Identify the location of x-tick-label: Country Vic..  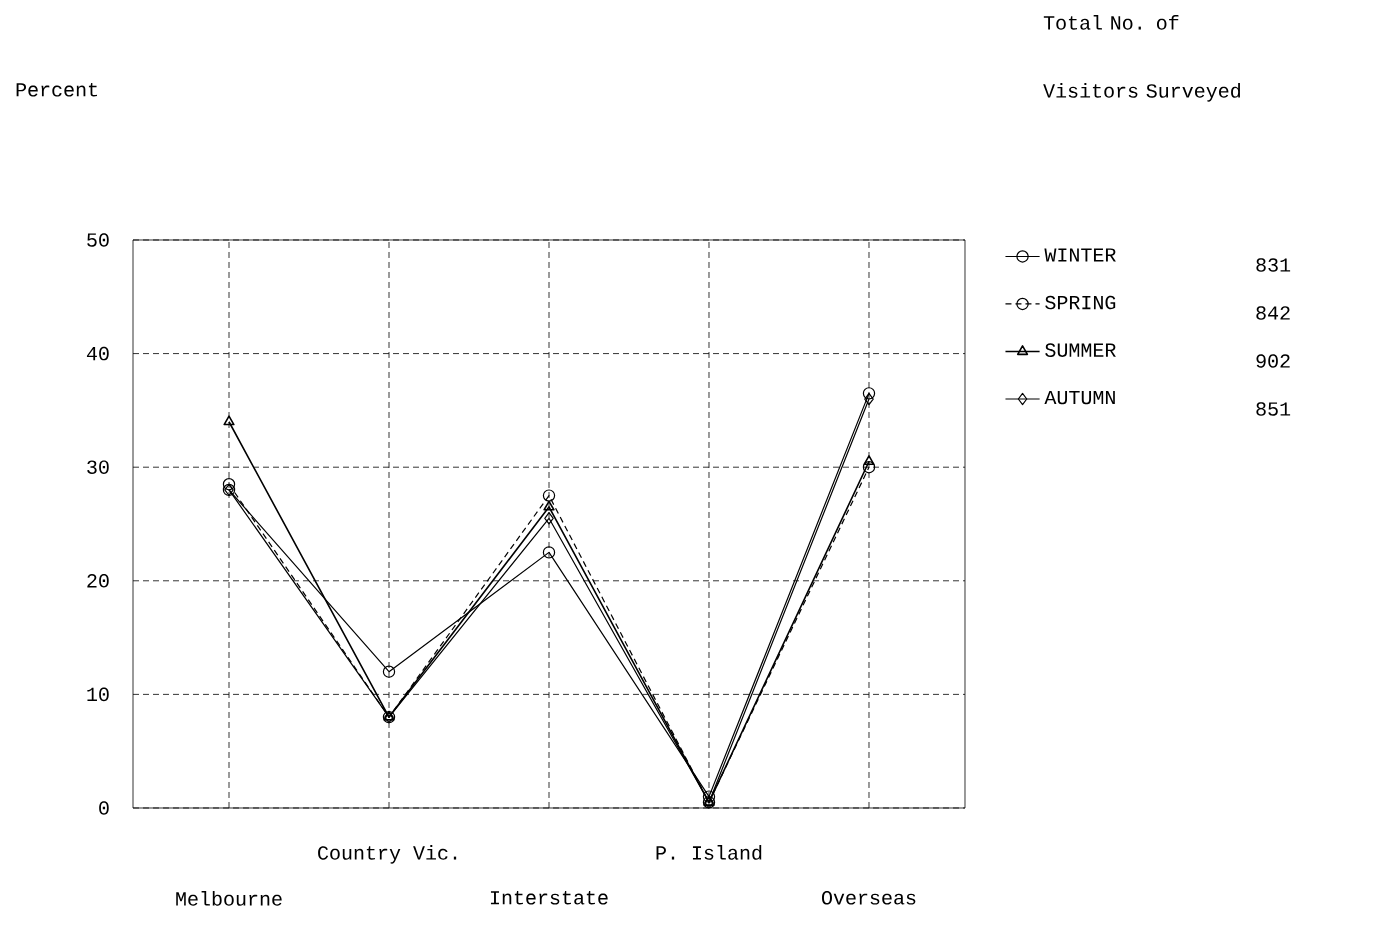
(387, 854).